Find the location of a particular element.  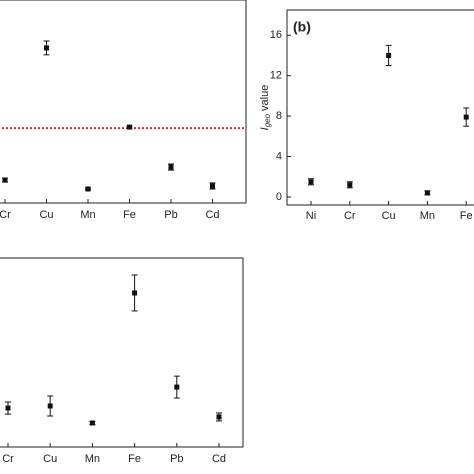

y-label-text: value is located at coordinates (265, 98).